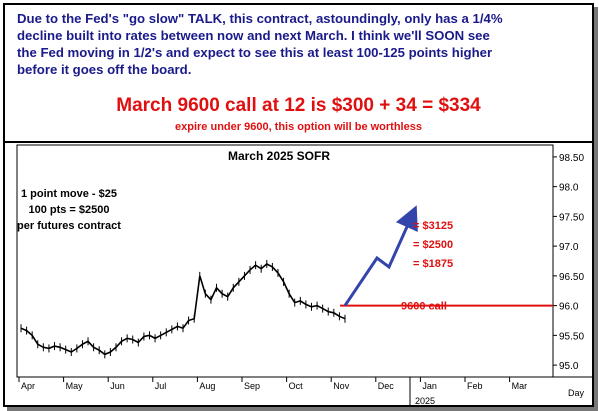 Image resolution: width=599 pixels, height=411 pixels. Describe the element at coordinates (104, 69) in the screenshot. I see `commentary-line-4: before it goes off the board.` at that location.